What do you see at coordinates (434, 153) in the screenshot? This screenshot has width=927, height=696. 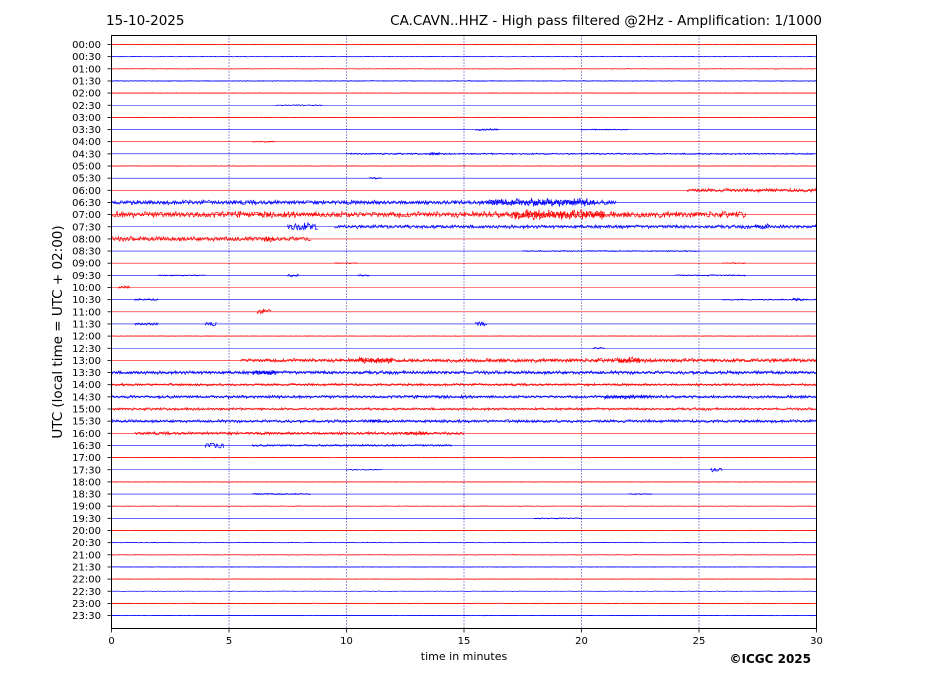 I see `trace-activity-04:30-1` at bounding box center [434, 153].